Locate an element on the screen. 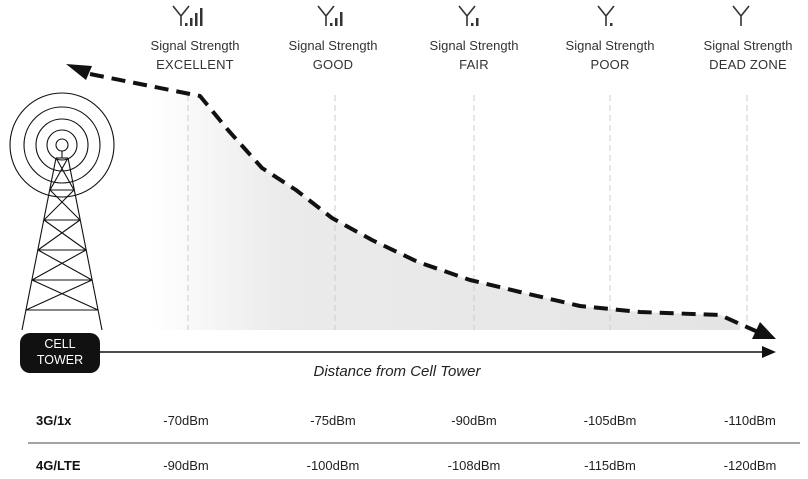 The width and height of the screenshot is (808, 479). level-dead-zone: Signal Strength DEAD ZONE is located at coordinates (748, 38).